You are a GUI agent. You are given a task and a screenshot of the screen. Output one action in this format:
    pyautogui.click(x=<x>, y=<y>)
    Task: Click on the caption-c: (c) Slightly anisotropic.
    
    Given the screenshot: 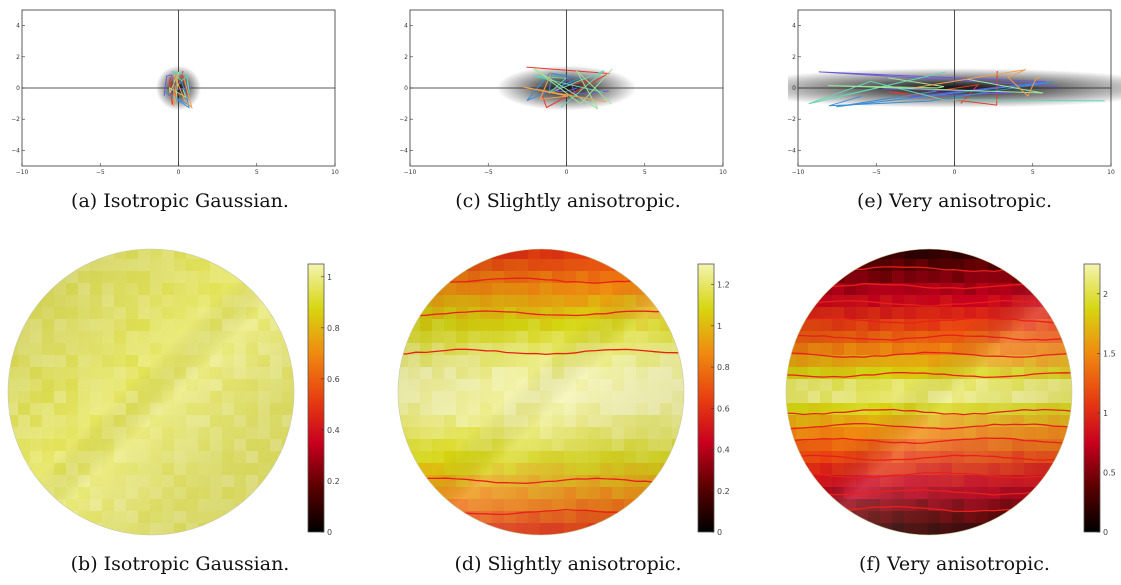 What is the action you would take?
    pyautogui.click(x=568, y=201)
    